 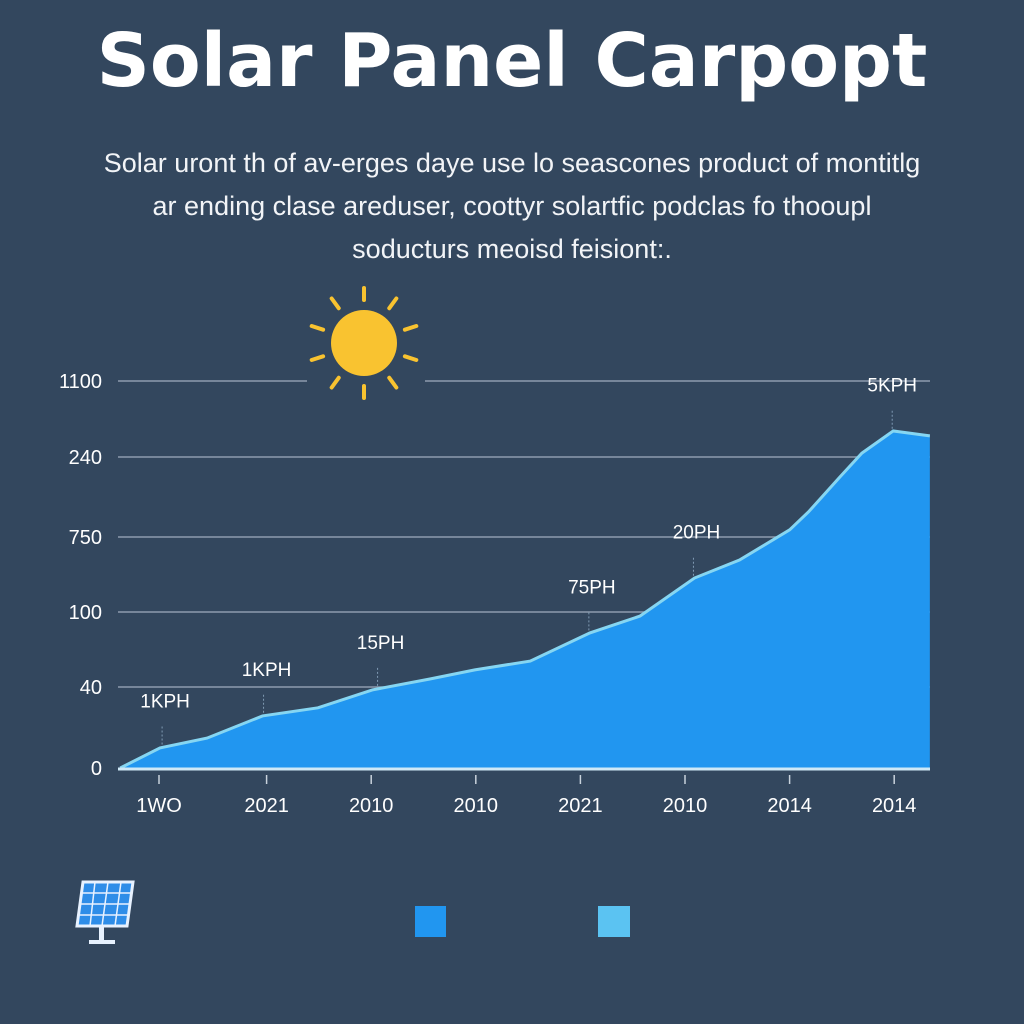 What do you see at coordinates (381, 643) in the screenshot?
I see `annotation-label: 15PH` at bounding box center [381, 643].